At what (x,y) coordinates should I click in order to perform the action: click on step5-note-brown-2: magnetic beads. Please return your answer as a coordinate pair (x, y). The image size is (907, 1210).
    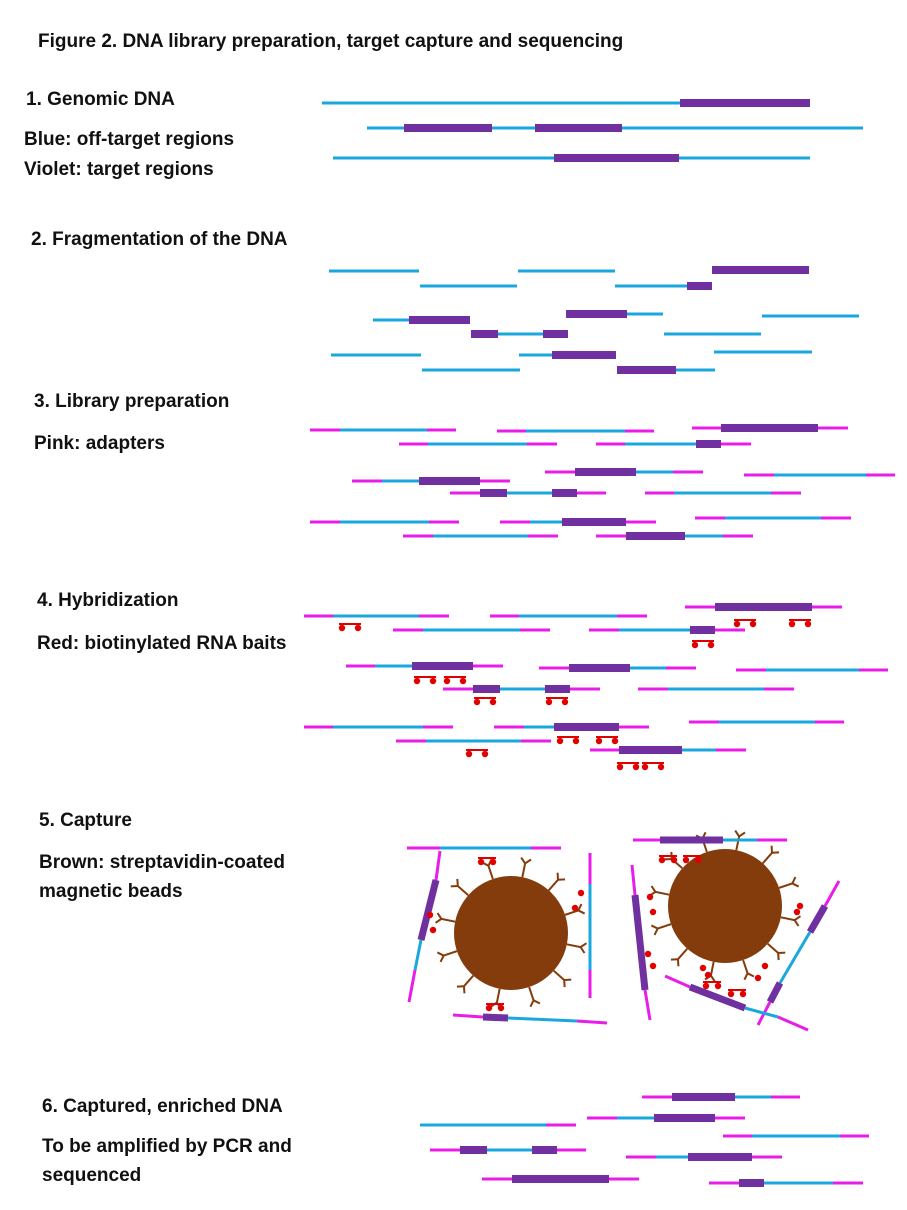
    Looking at the image, I should click on (111, 891).